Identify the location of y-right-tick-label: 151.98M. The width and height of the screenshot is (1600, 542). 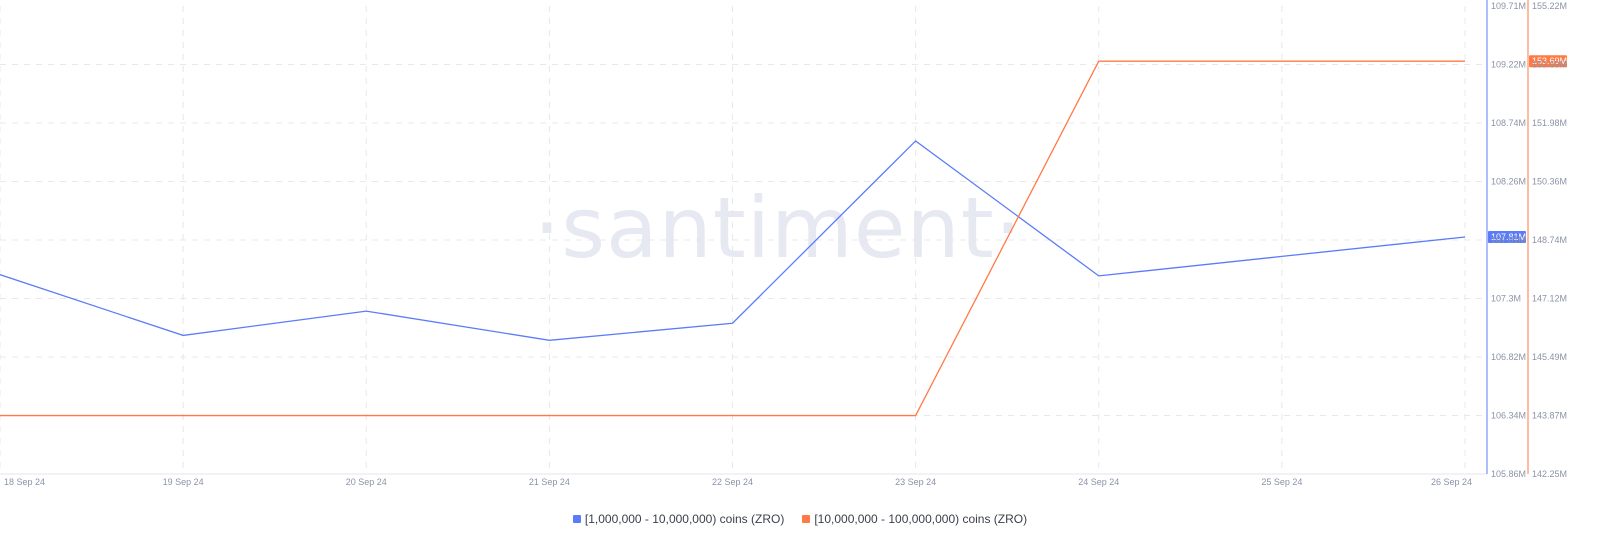
(1549, 123).